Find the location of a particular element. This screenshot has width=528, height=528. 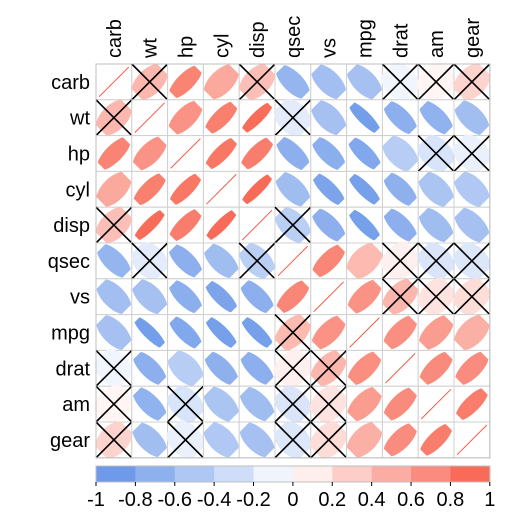

cell-wt-drat is located at coordinates (400, 118).